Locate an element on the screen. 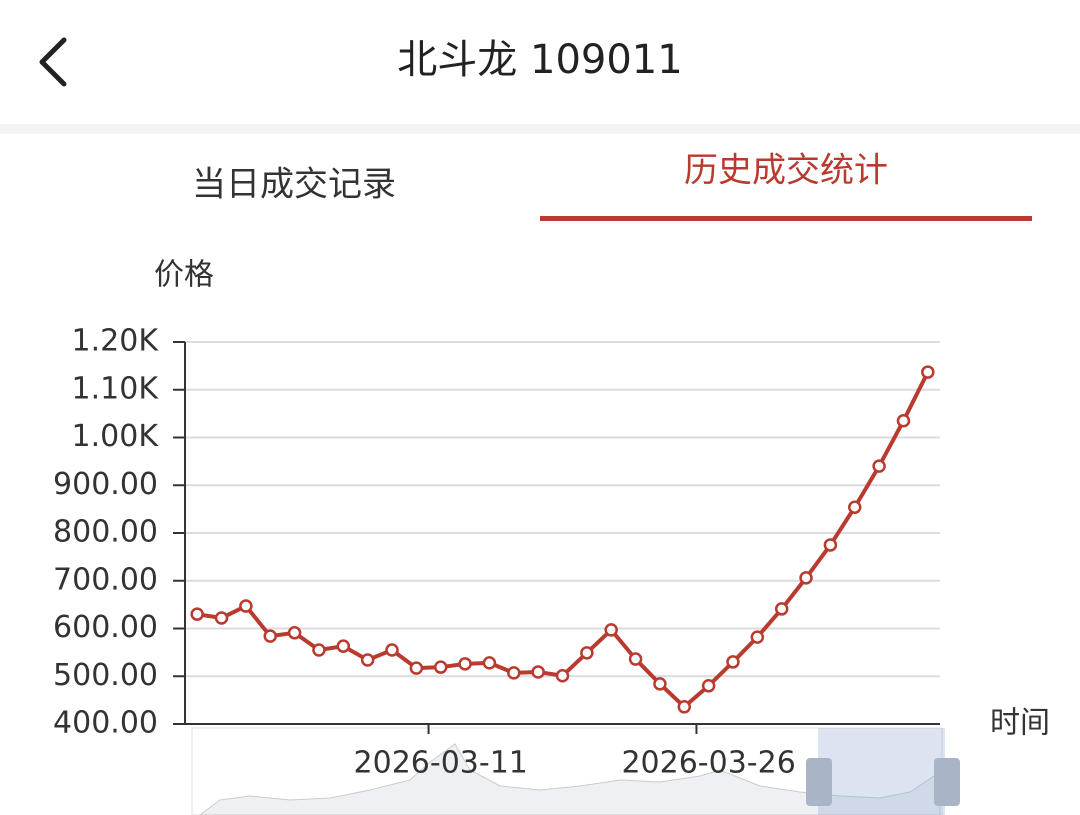 This screenshot has height=815, width=1080. y-axis-name: 价格 is located at coordinates (184, 275).